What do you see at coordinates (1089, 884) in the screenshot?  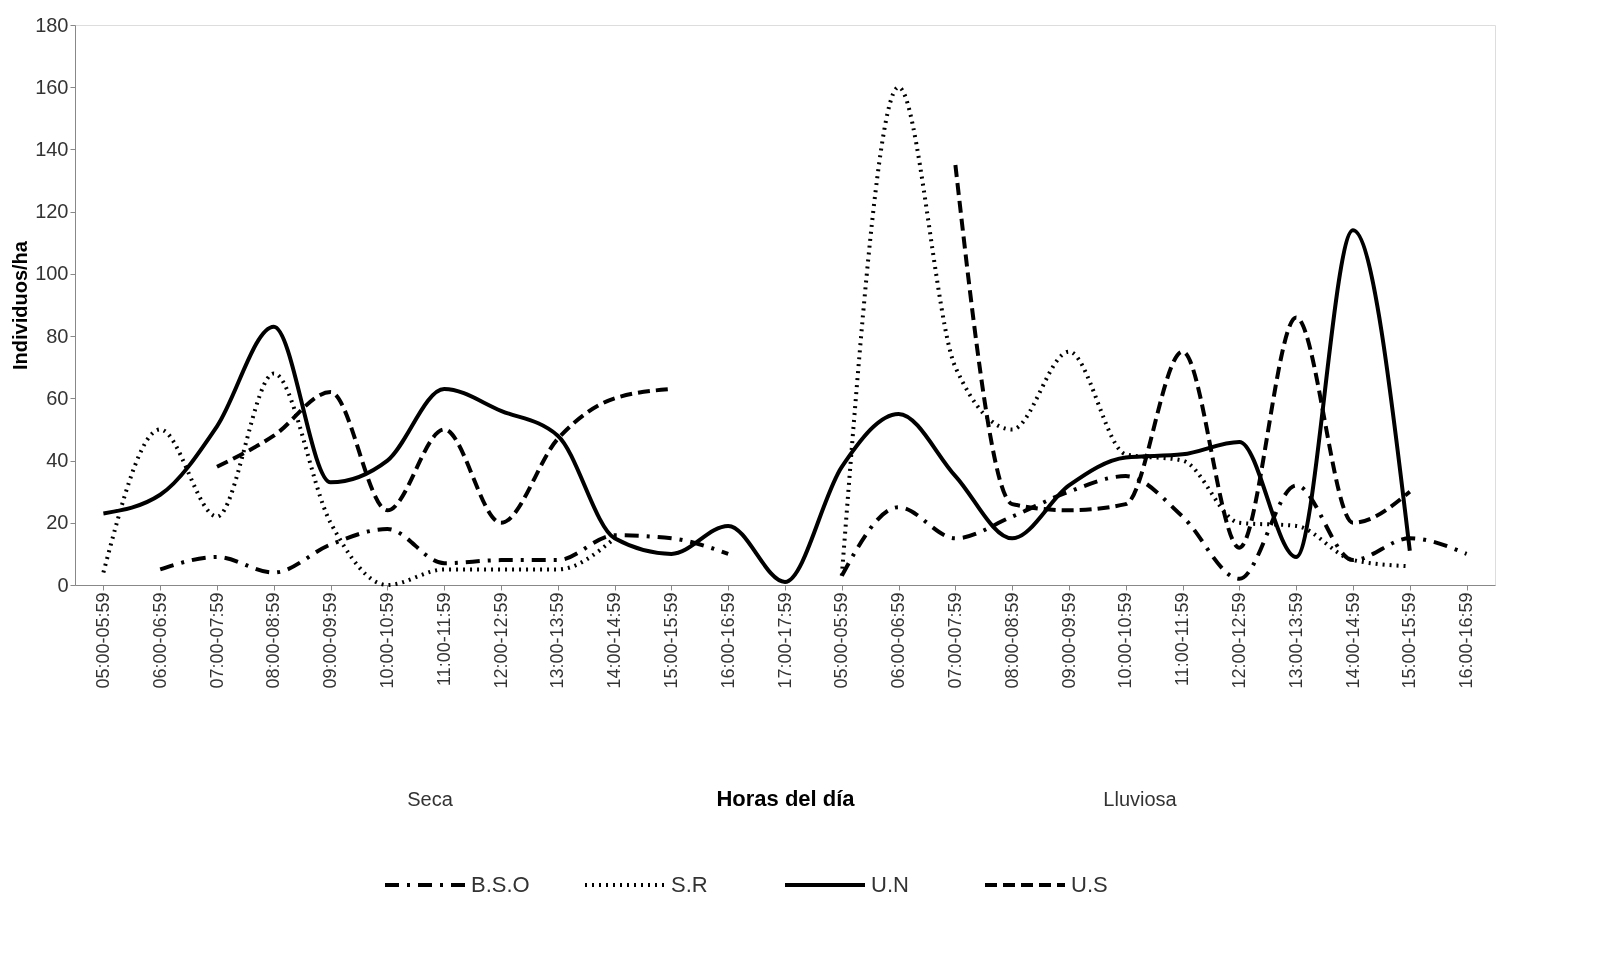 I see `legend-label: U.S` at bounding box center [1089, 884].